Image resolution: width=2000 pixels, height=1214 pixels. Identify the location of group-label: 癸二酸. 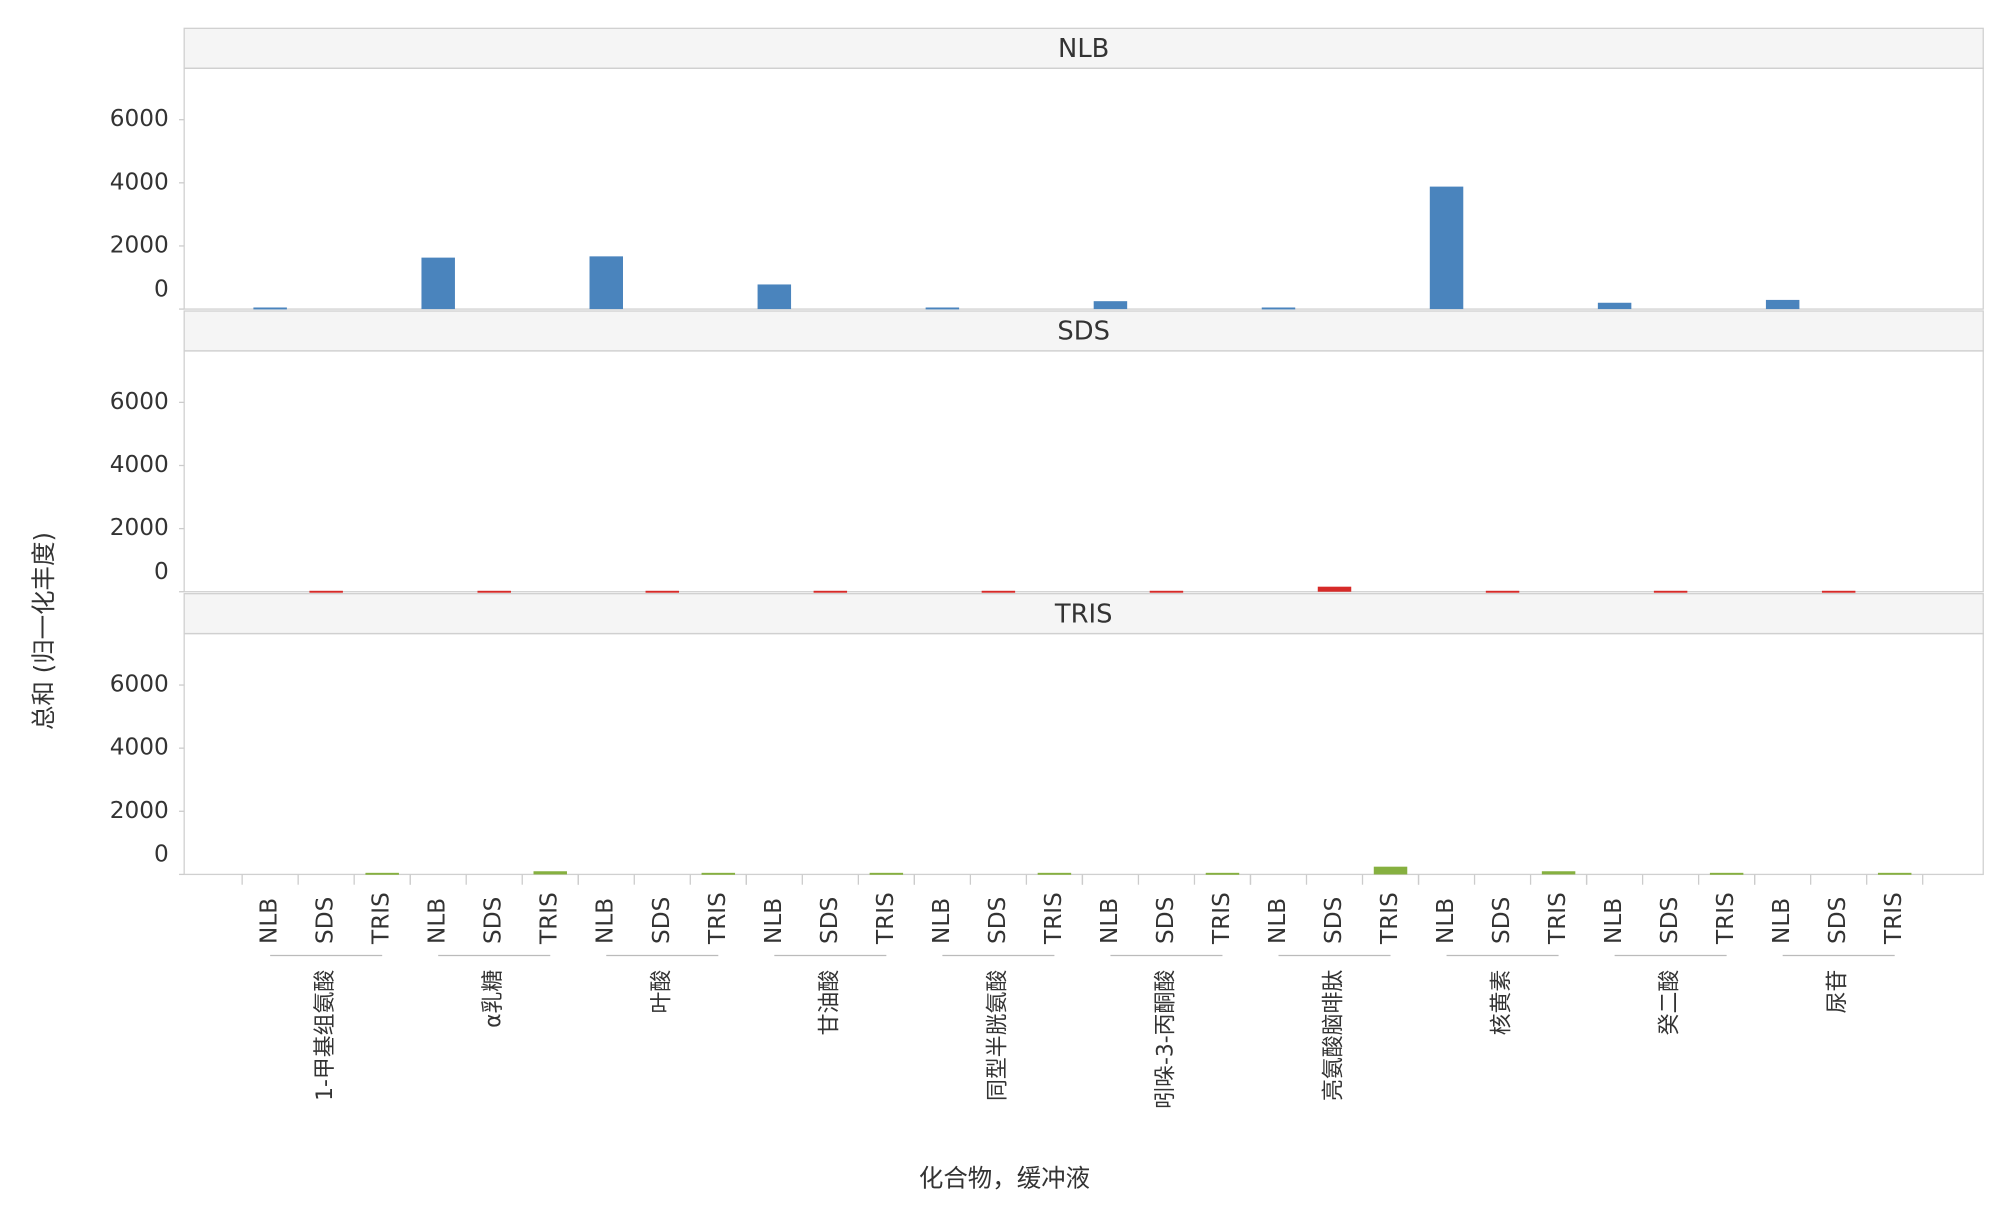
(1670, 1003).